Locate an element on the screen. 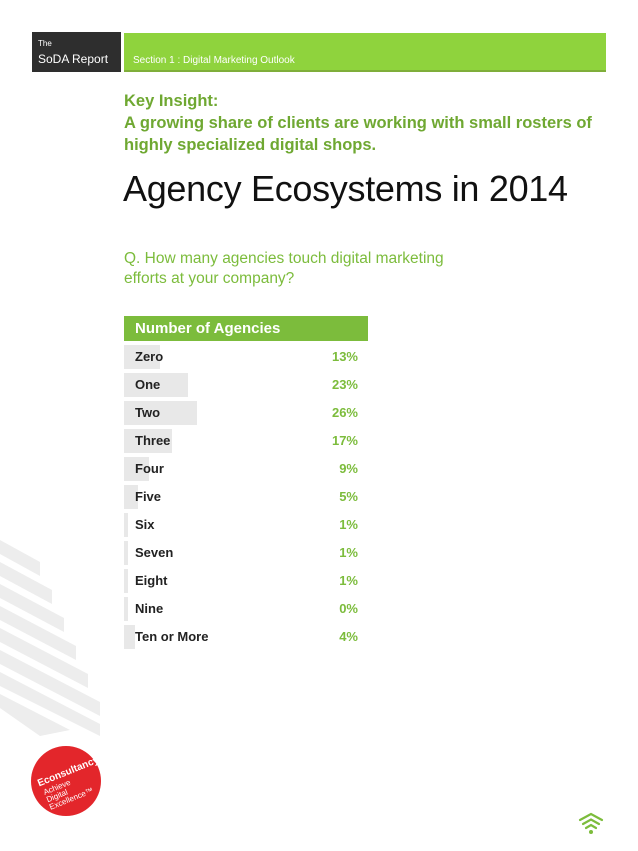  table-row: Three 17% is located at coordinates (244, 441).